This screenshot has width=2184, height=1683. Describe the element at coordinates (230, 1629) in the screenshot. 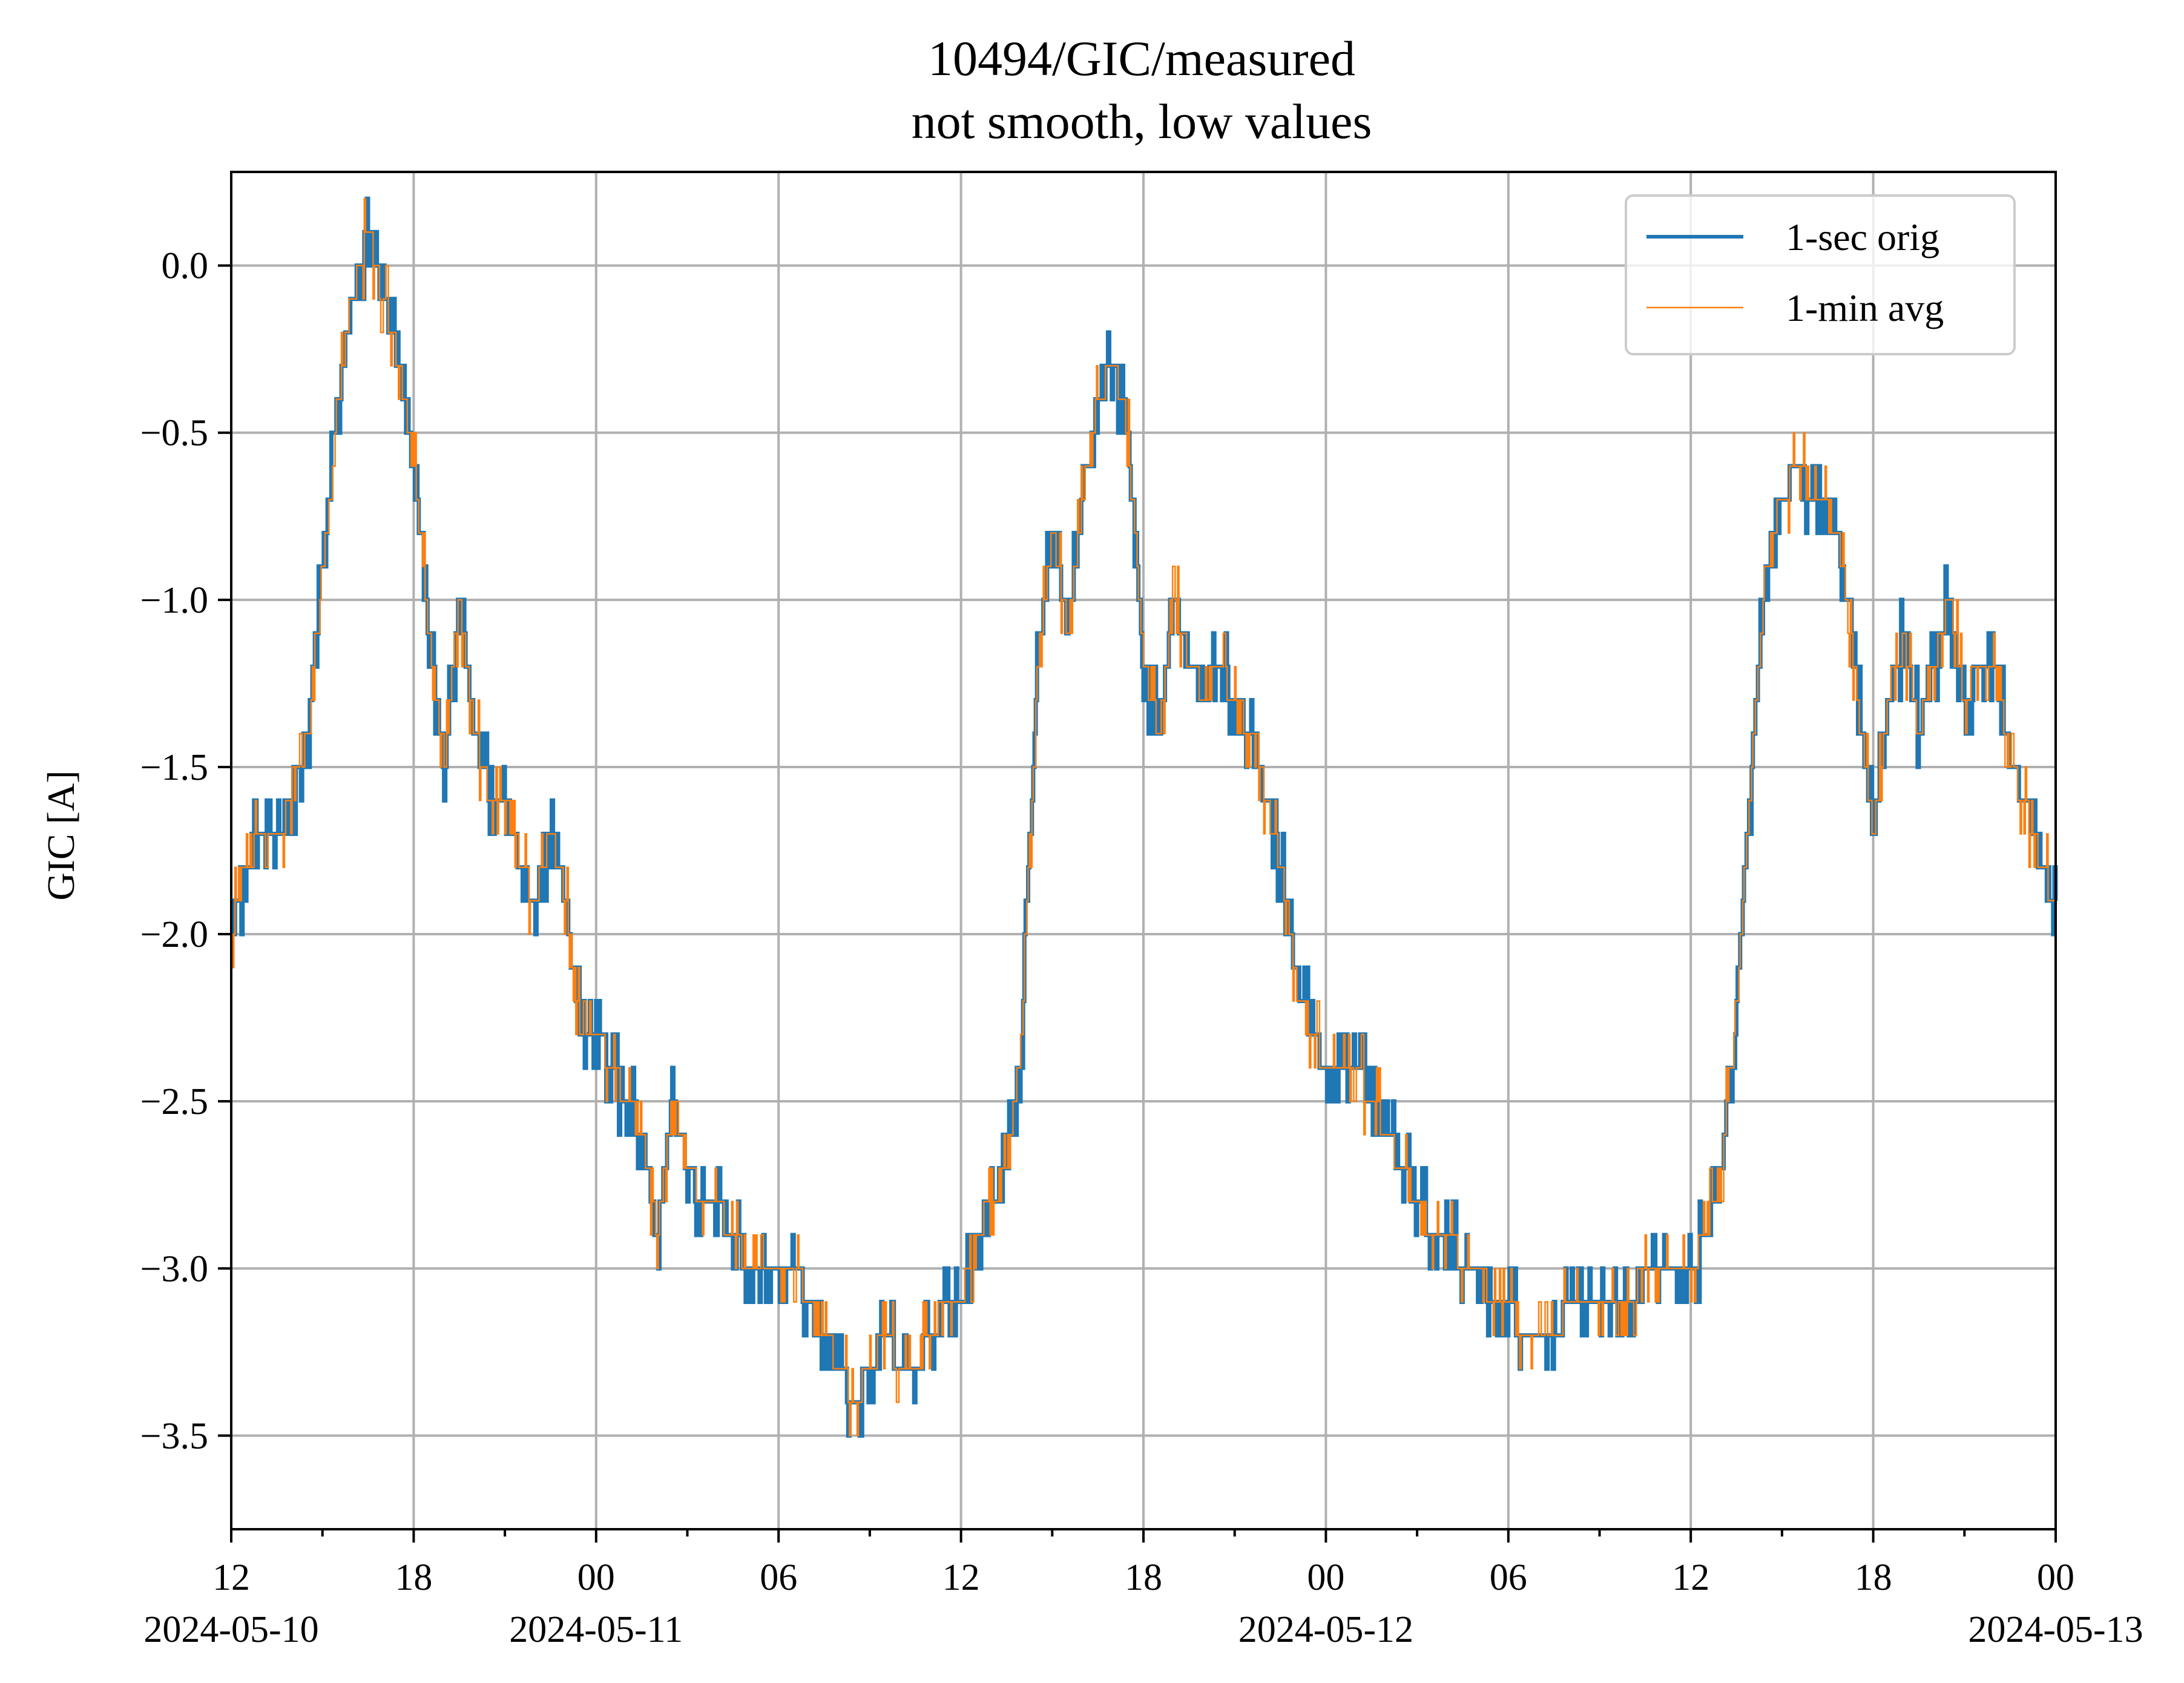

I see `x-date-label: 2024-05-10` at that location.